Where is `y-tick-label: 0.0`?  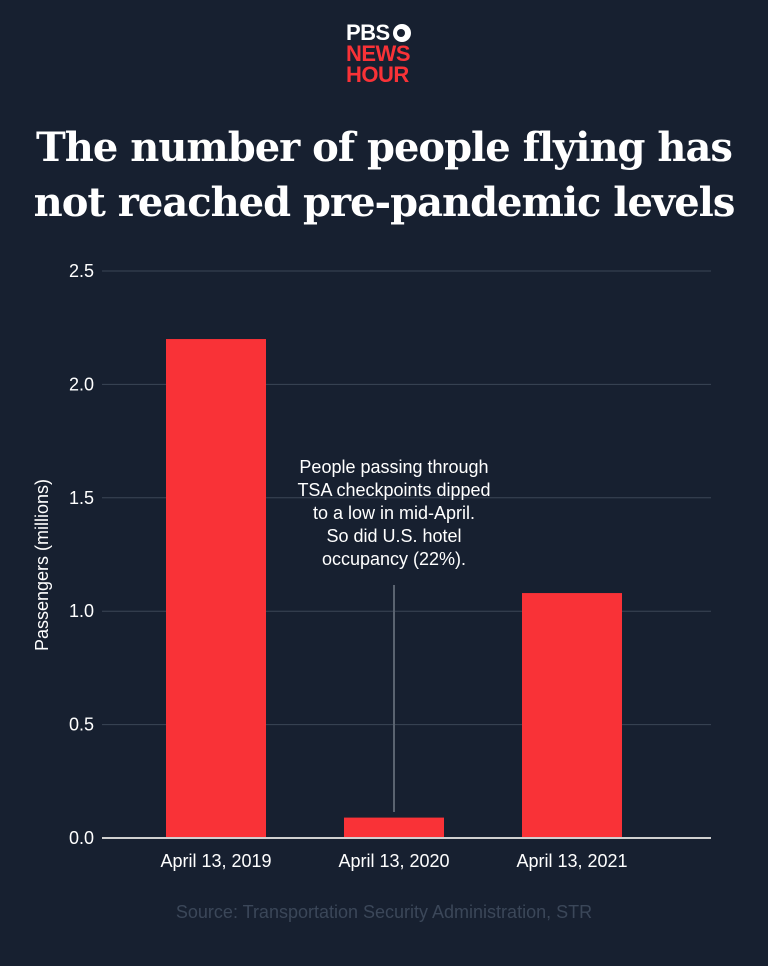
y-tick-label: 0.0 is located at coordinates (81, 838).